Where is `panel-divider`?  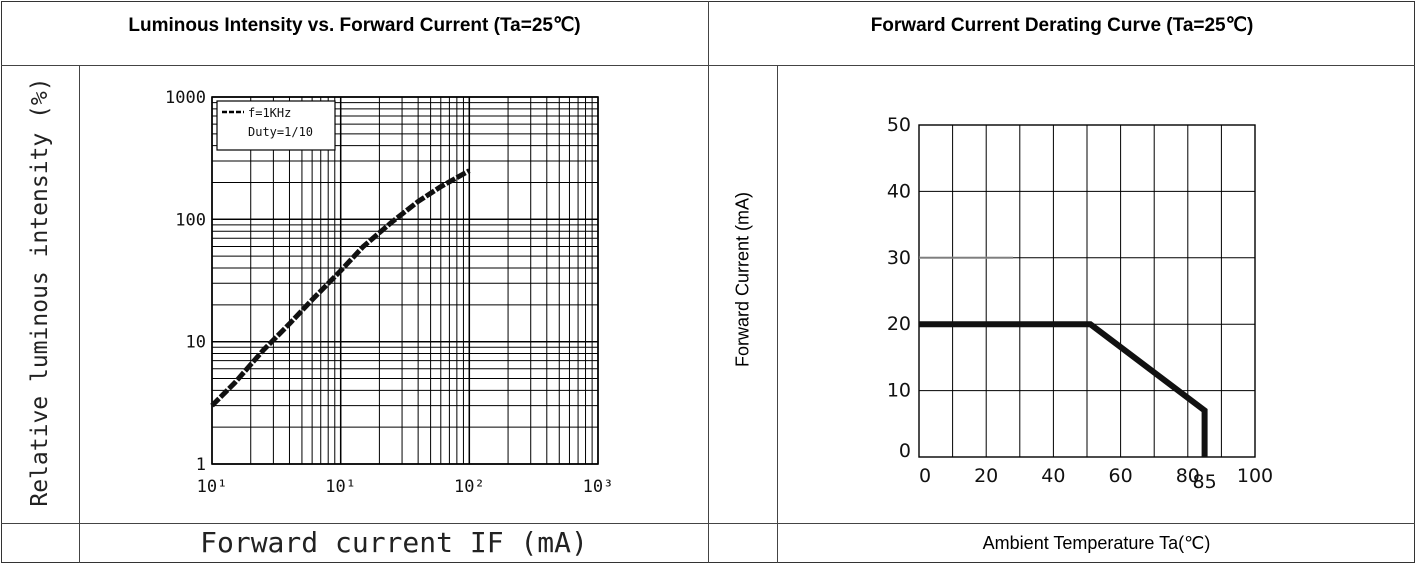
panel-divider is located at coordinates (708, 282).